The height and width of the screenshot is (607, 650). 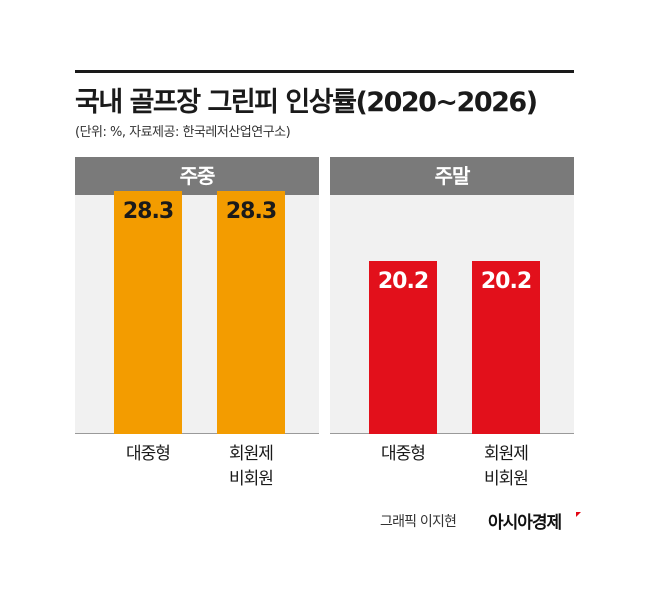 I want to click on weekend-panel-header: 주말, so click(x=452, y=176).